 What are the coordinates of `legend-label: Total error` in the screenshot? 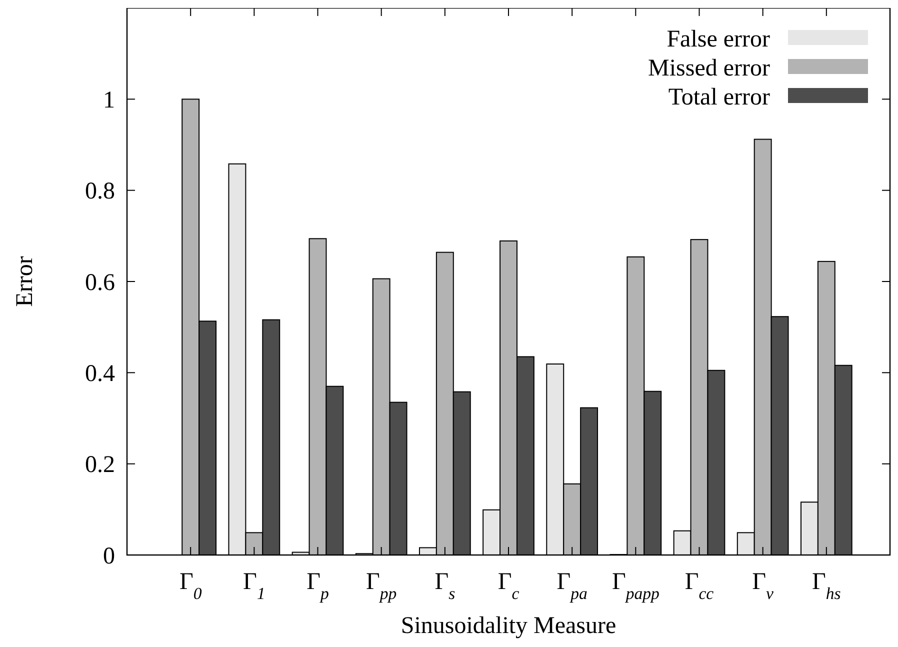 It's located at (719, 97).